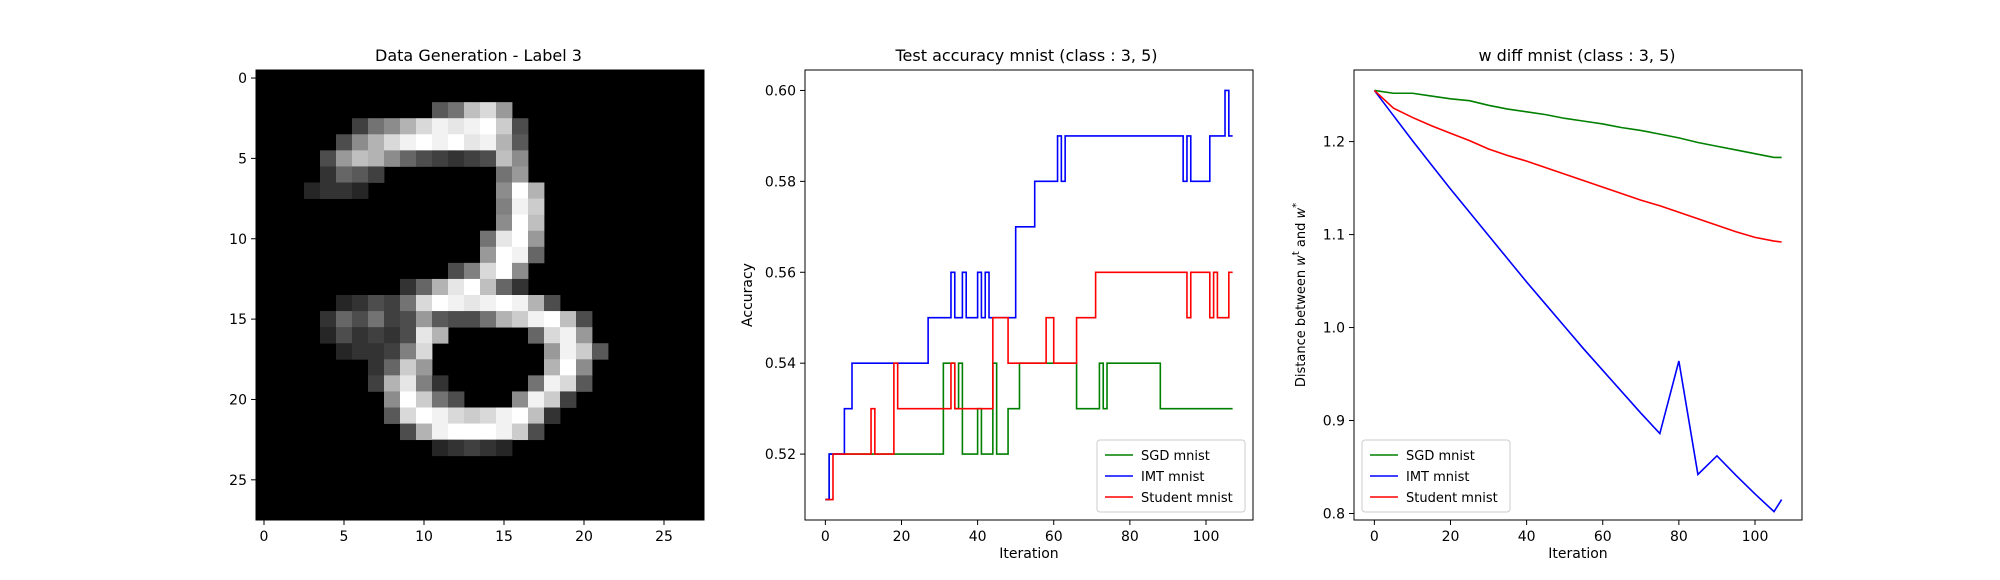  What do you see at coordinates (242, 159) in the screenshot?
I see `y-tick-label: 5` at bounding box center [242, 159].